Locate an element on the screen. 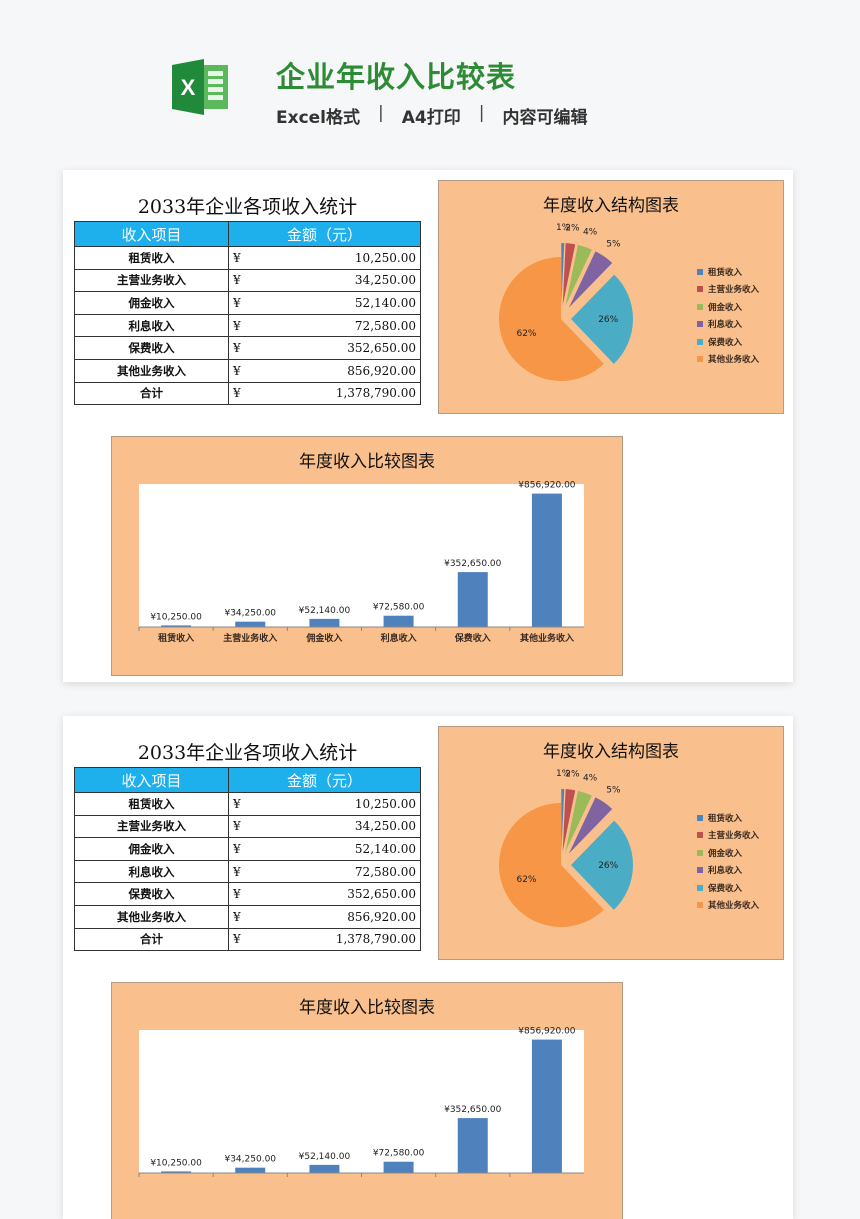  svg-text: X is located at coordinates (188, 87).